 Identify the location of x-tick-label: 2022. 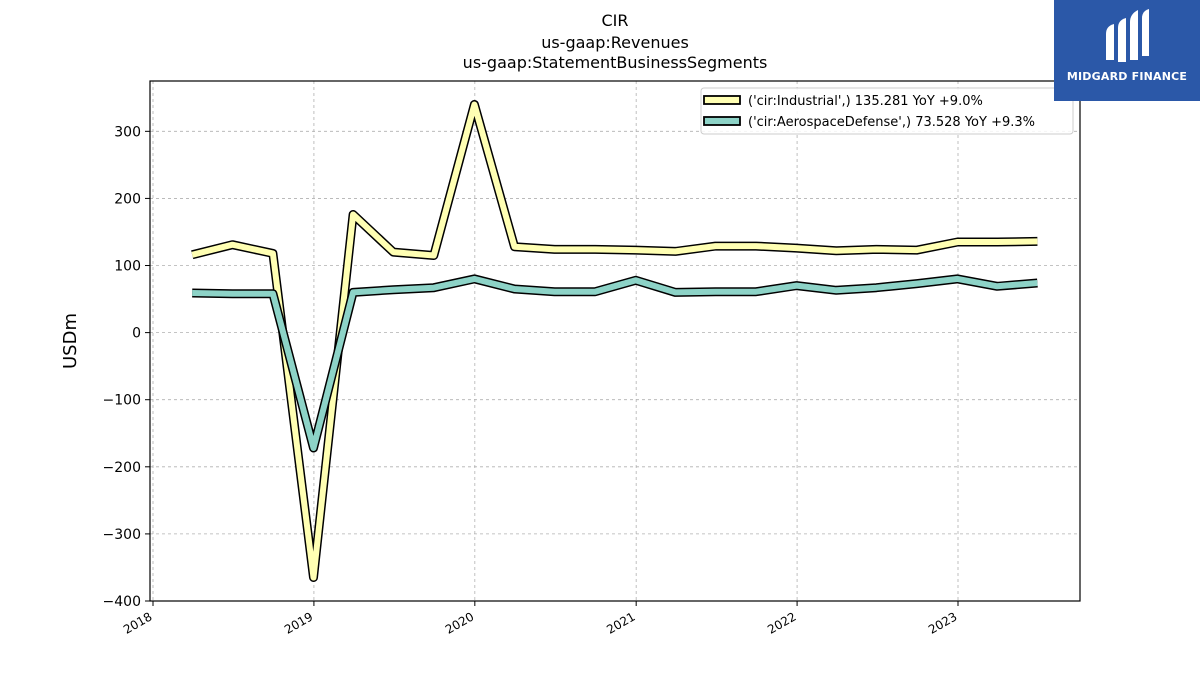
(781, 622).